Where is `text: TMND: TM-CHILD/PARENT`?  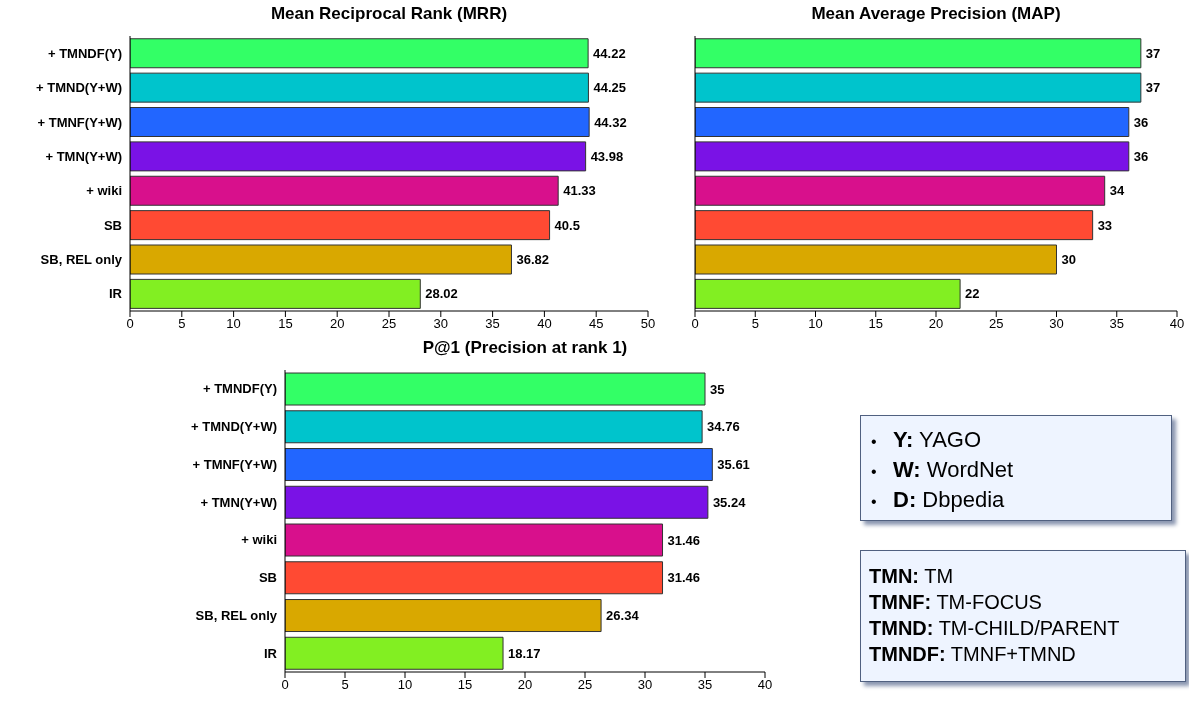 text: TMND: TM-CHILD/PARENT is located at coordinates (995, 628).